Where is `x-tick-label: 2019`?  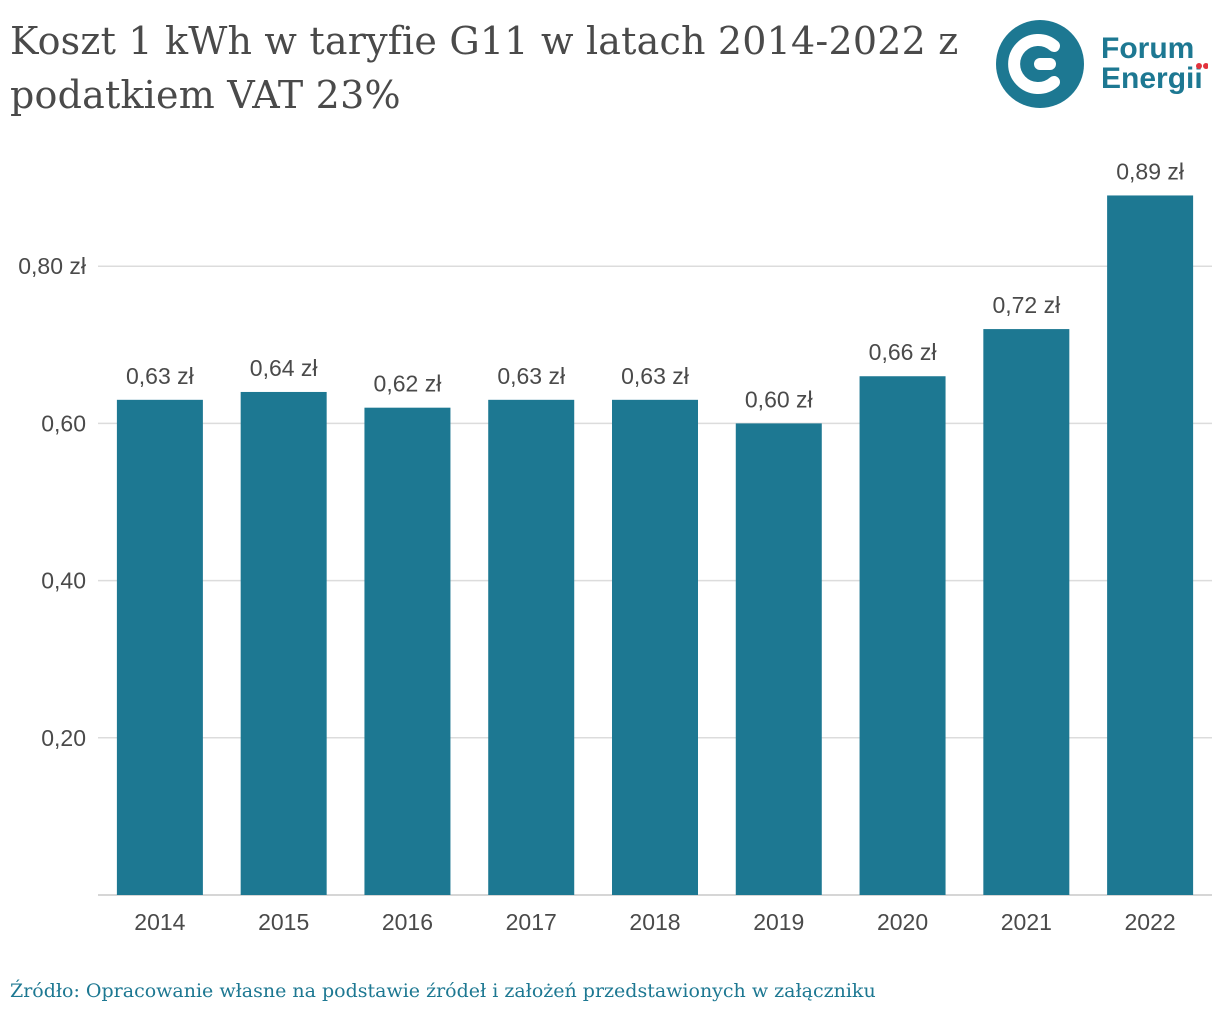 x-tick-label: 2019 is located at coordinates (778, 922).